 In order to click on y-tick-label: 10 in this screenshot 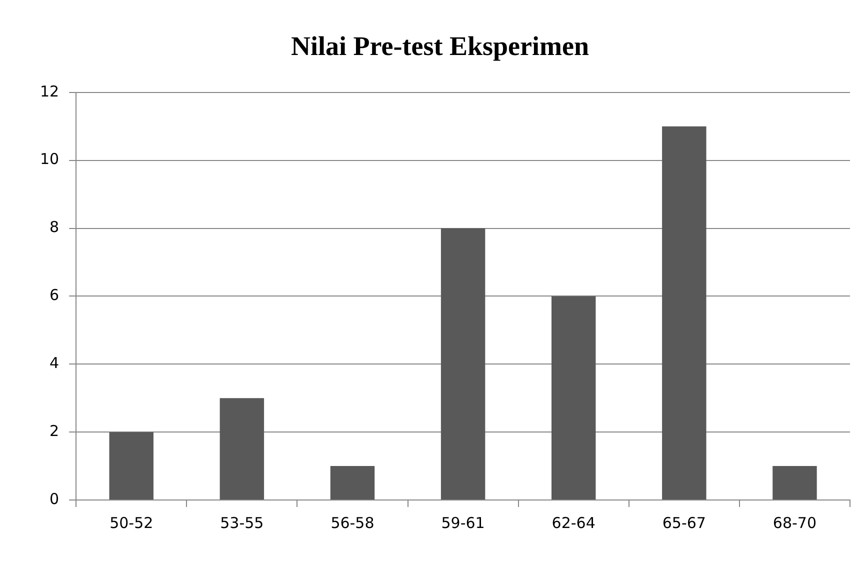, I will do `click(50, 159)`.